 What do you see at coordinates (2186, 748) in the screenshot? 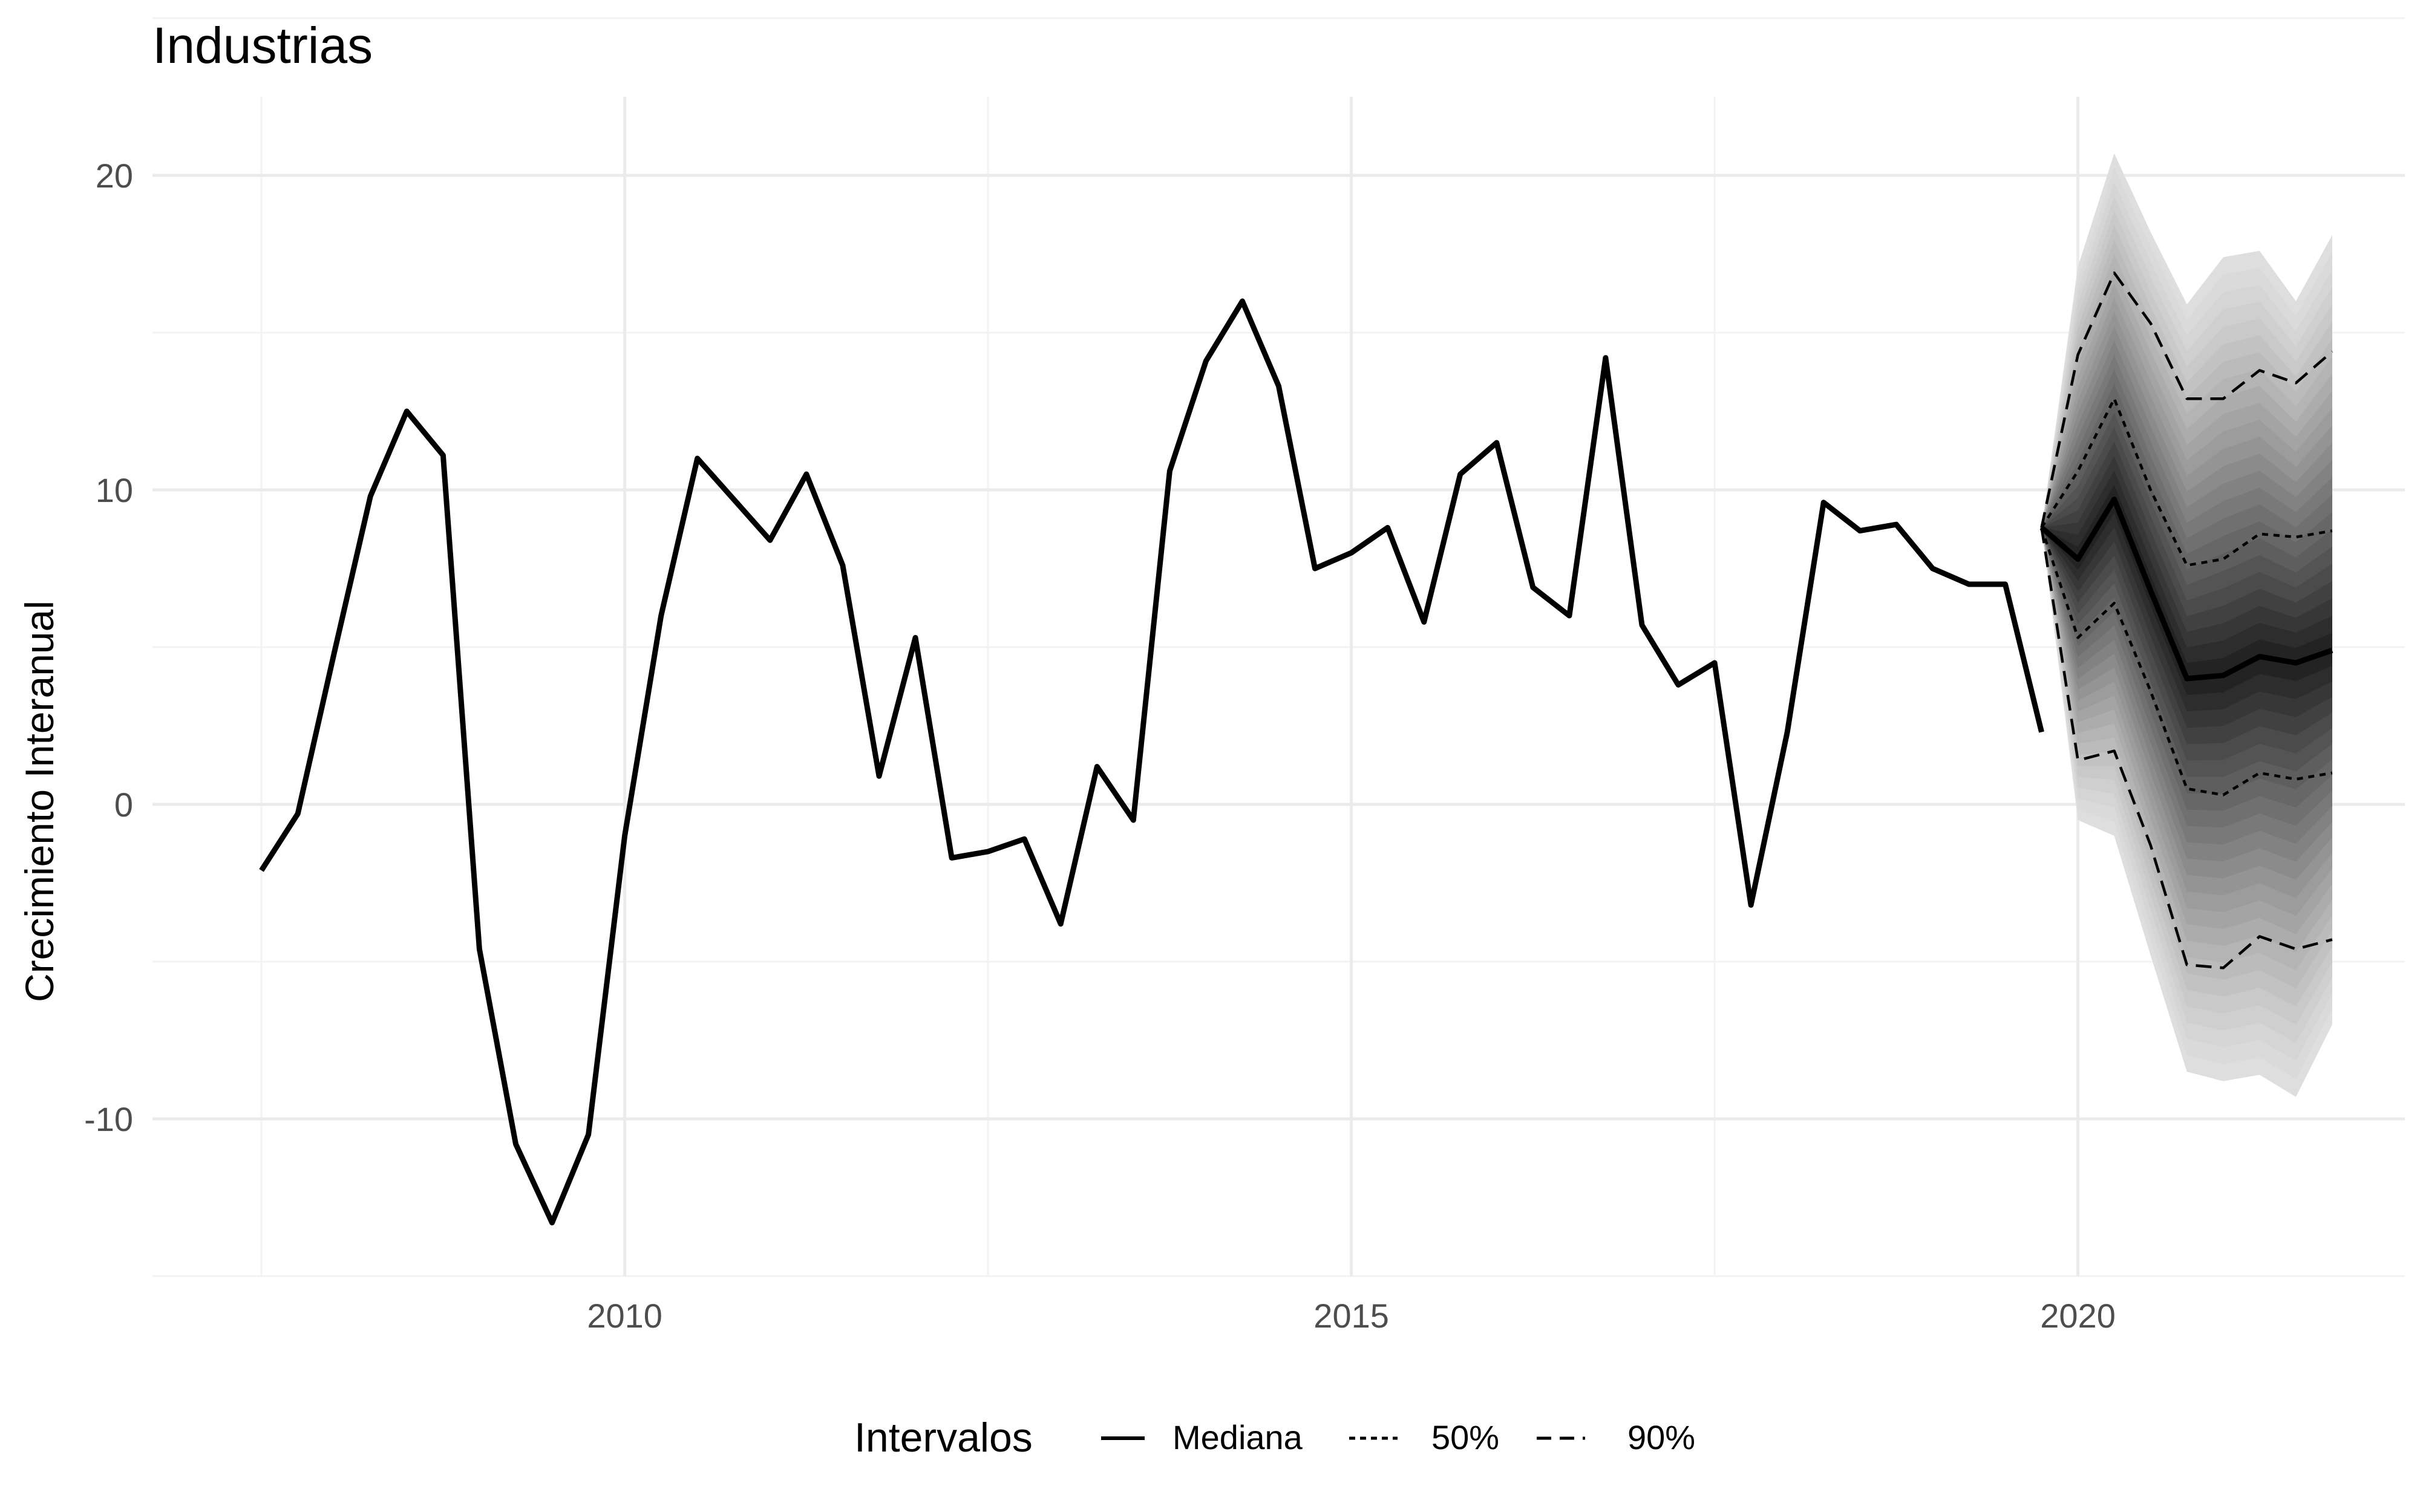
I see `series-90-lower` at bounding box center [2186, 748].